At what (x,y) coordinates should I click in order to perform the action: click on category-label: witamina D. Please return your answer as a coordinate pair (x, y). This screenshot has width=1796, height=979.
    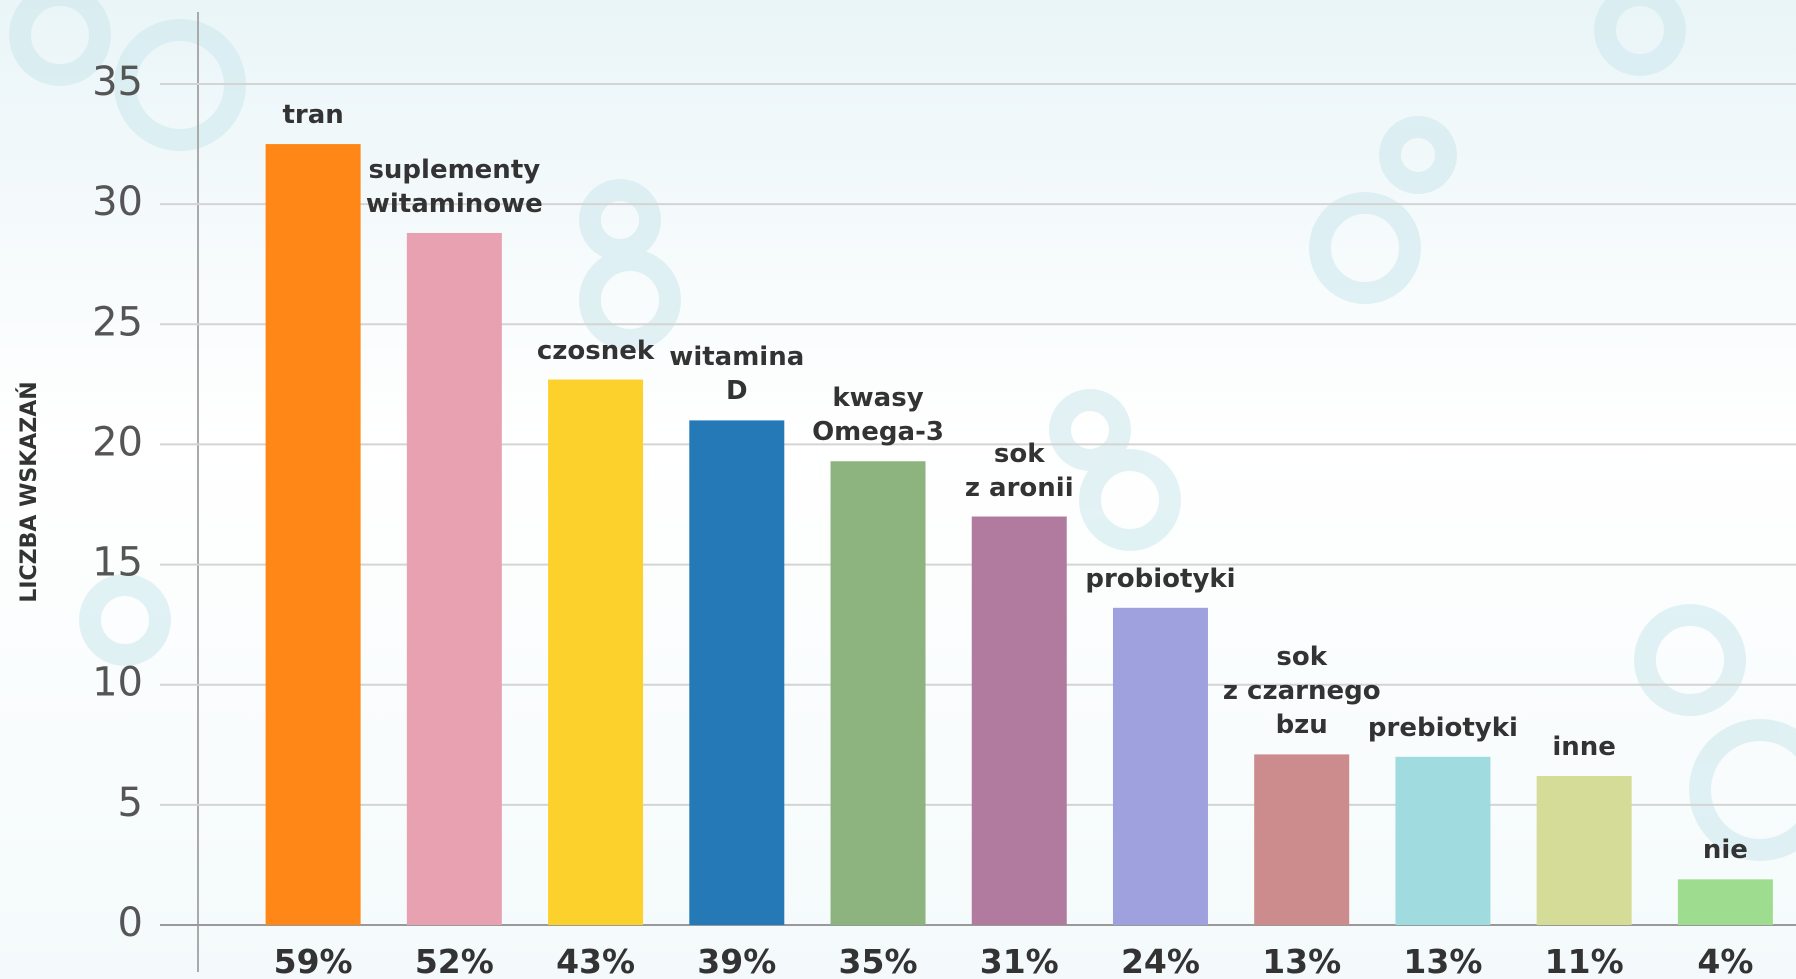
    Looking at the image, I should click on (737, 374).